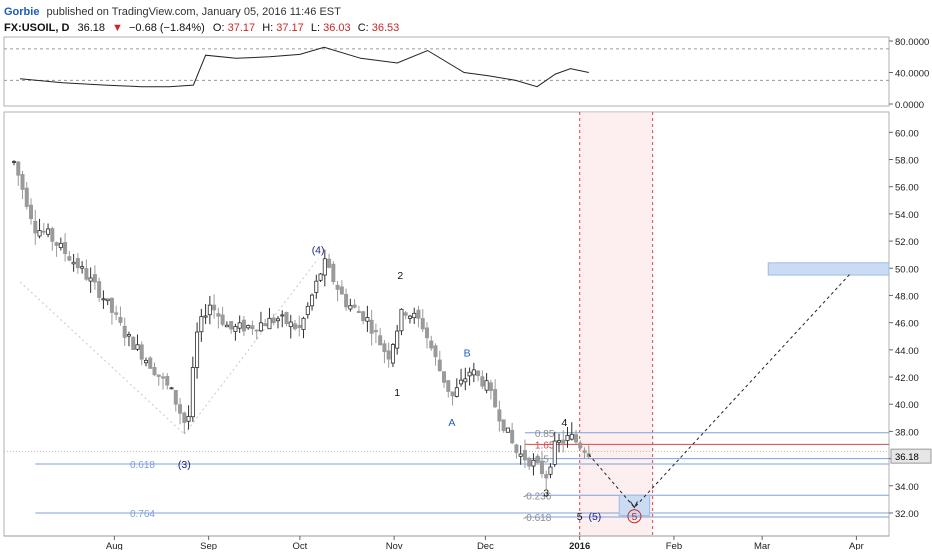 The height and width of the screenshot is (555, 932). Describe the element at coordinates (394, 545) in the screenshot. I see `time-tick-label: Nov` at that location.